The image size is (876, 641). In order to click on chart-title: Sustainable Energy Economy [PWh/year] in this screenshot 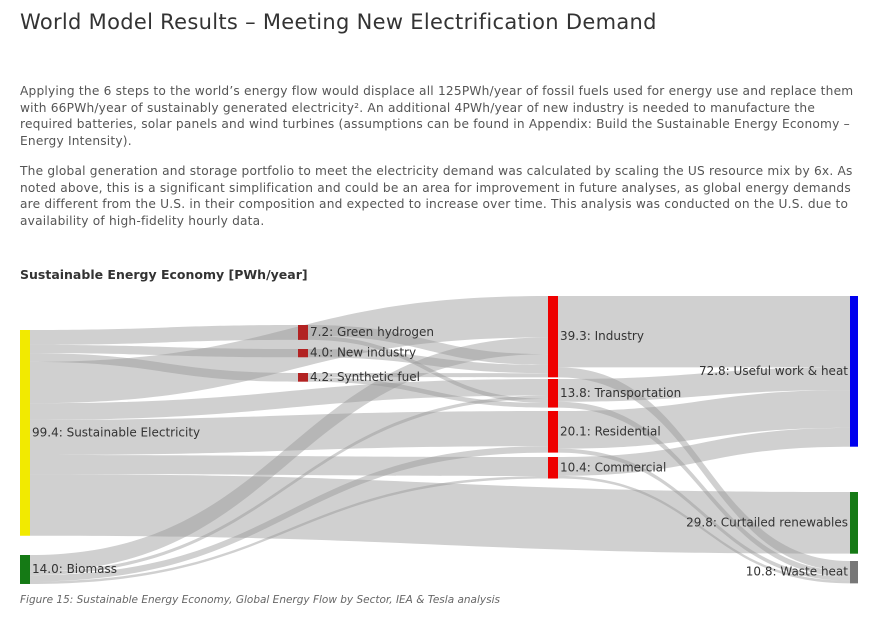, I will do `click(164, 274)`.